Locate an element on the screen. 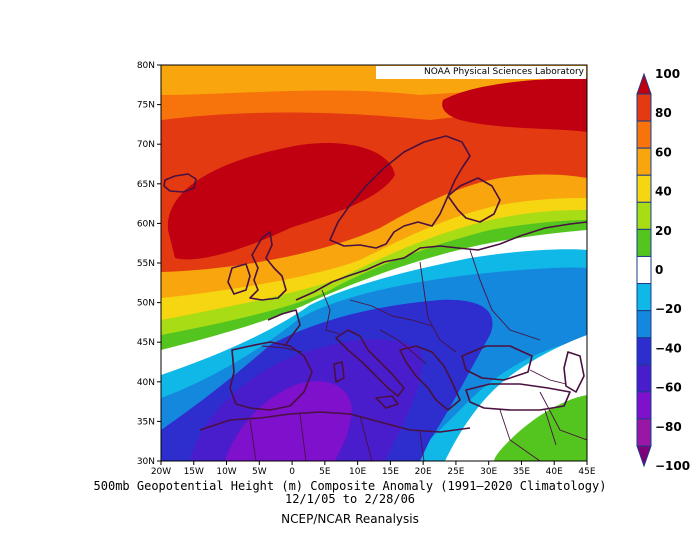 The height and width of the screenshot is (542, 700). colorbar: 100 80 60 40 20 0 −20 −40 −60 −80 −100 is located at coordinates (663, 270).